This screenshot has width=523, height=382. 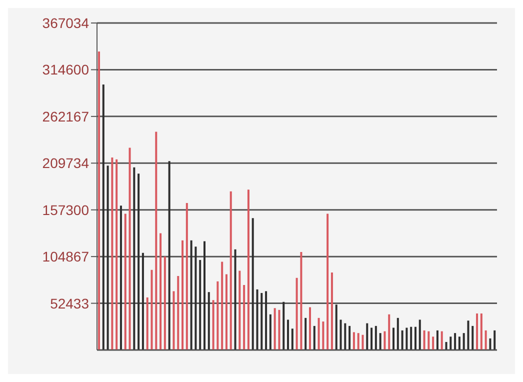 What do you see at coordinates (66, 256) in the screenshot?
I see `y-tick-label: 104867` at bounding box center [66, 256].